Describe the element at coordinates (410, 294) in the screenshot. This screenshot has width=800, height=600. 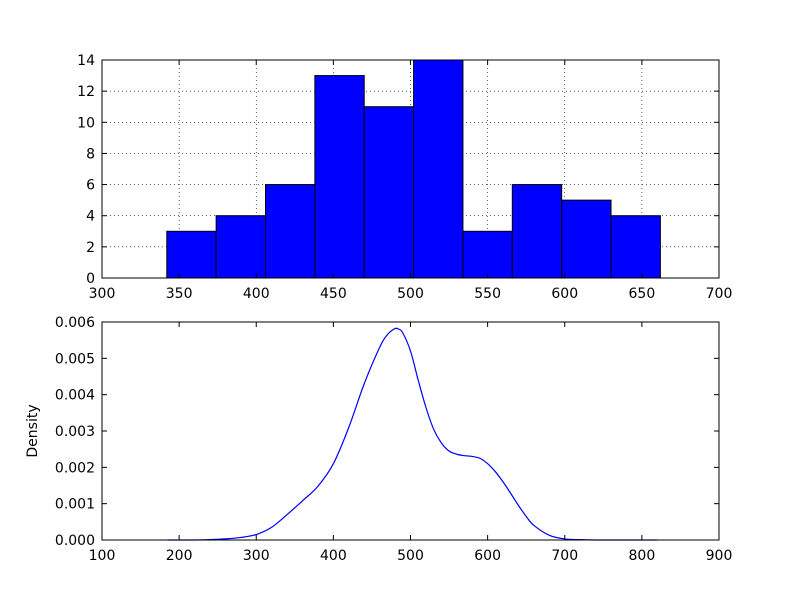
I see `histogram-x-tick-label: 500` at that location.